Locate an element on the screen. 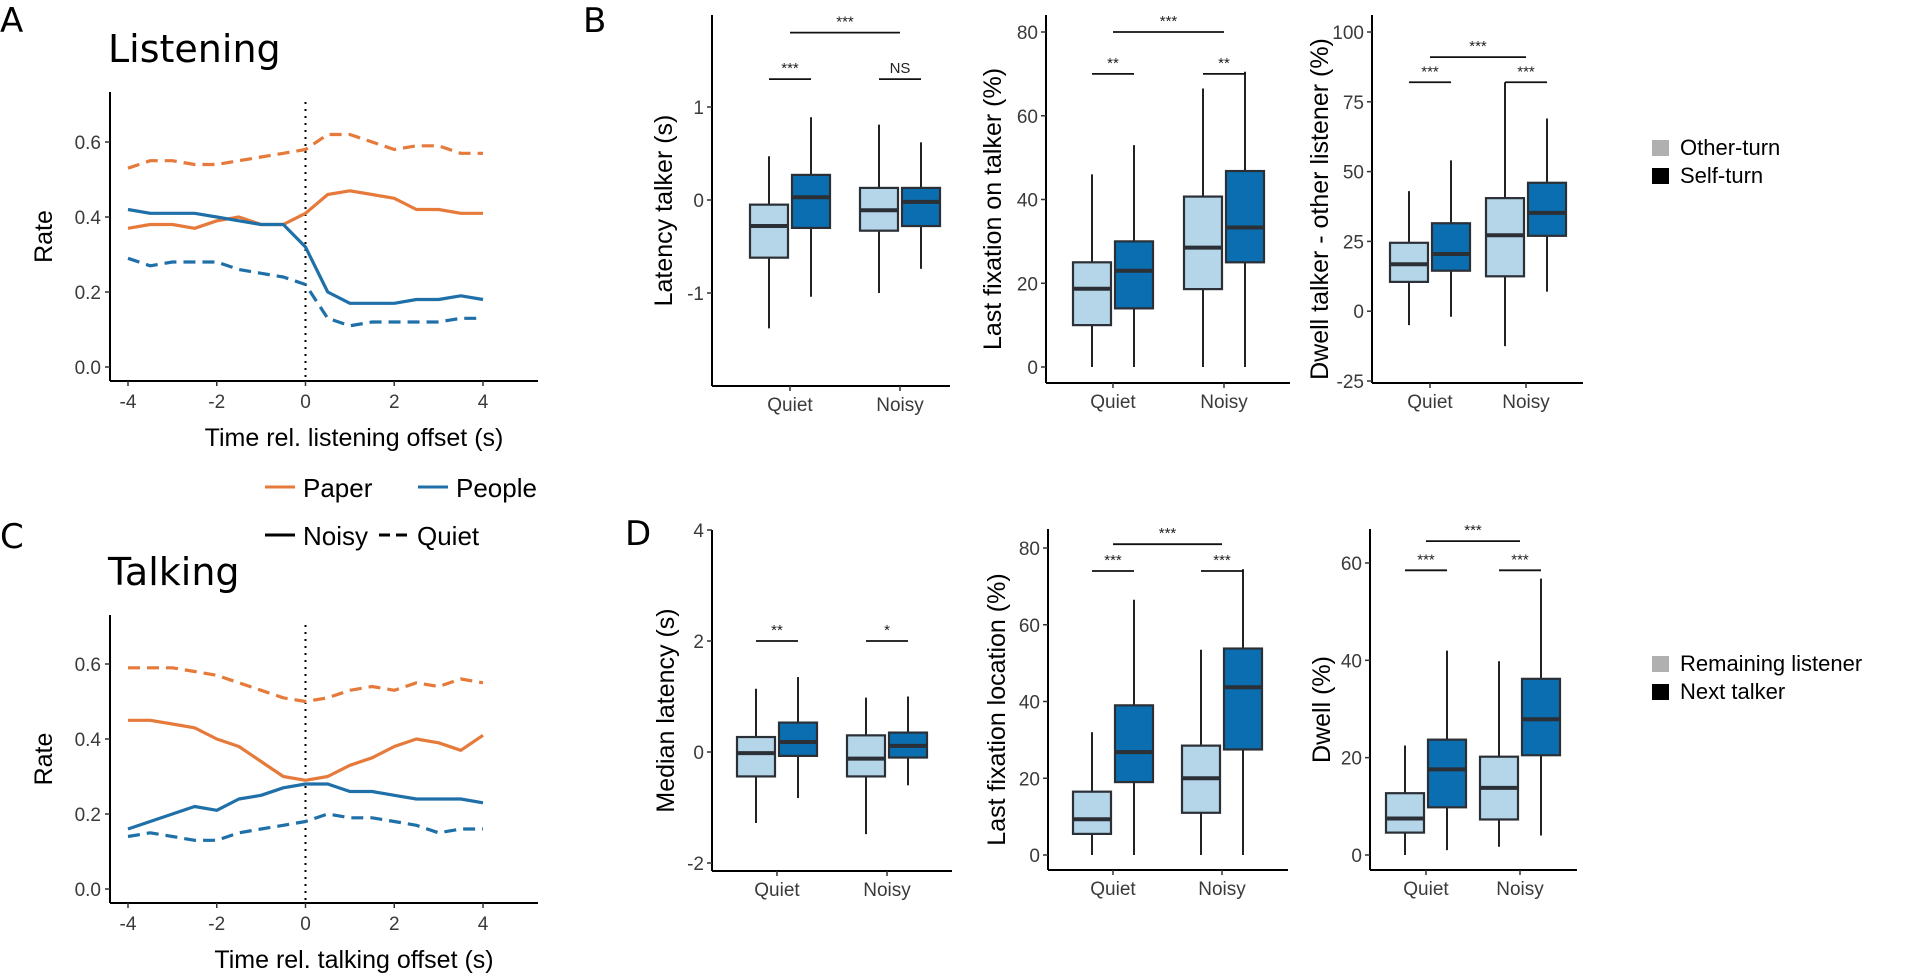 The height and width of the screenshot is (979, 1907). y-axis-label: Median latency (s) is located at coordinates (666, 710).